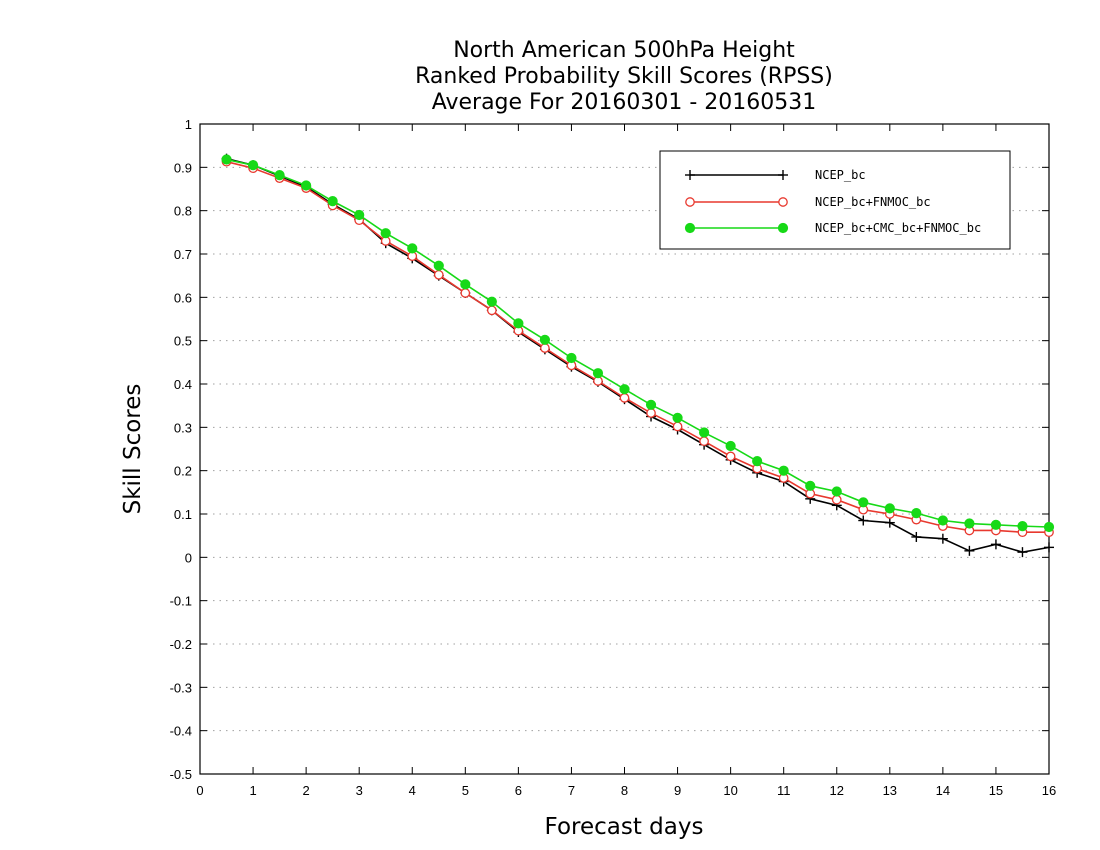 This screenshot has height=850, width=1100. What do you see at coordinates (188, 557) in the screenshot?
I see `y-tick-label: 0` at bounding box center [188, 557].